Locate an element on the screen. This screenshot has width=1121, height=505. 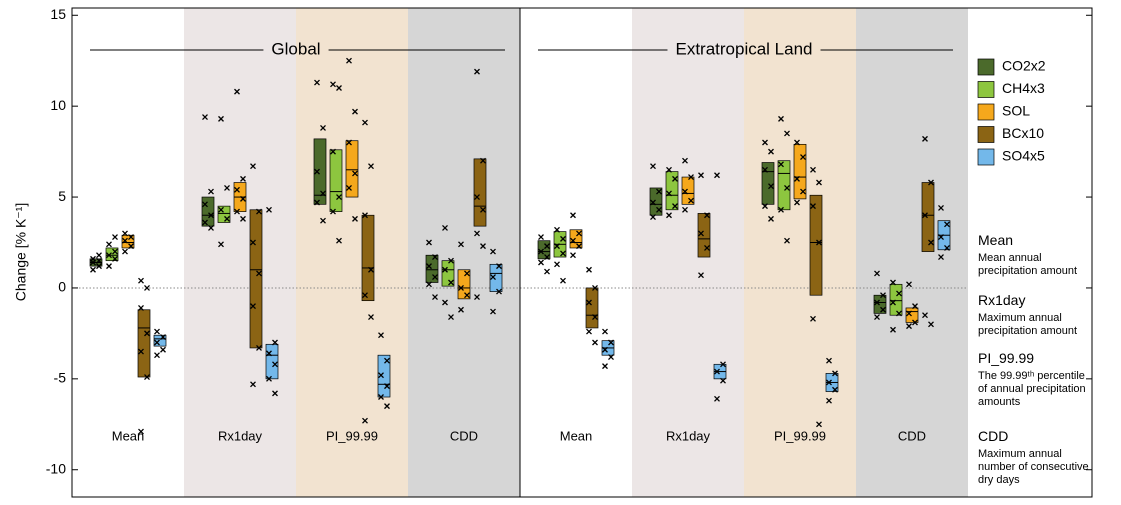
legend-label: CH4x3 is located at coordinates (1023, 88).